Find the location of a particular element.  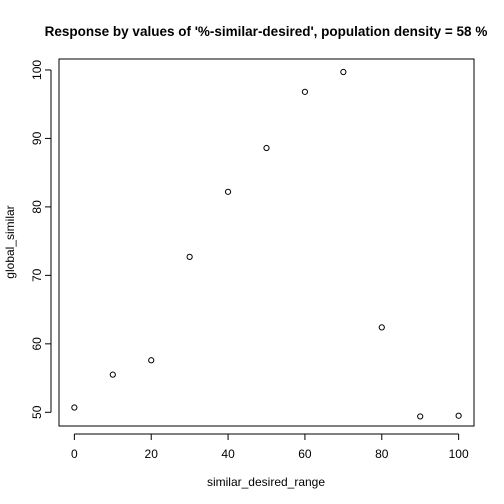

y-tick-label: 100 is located at coordinates (37, 70).